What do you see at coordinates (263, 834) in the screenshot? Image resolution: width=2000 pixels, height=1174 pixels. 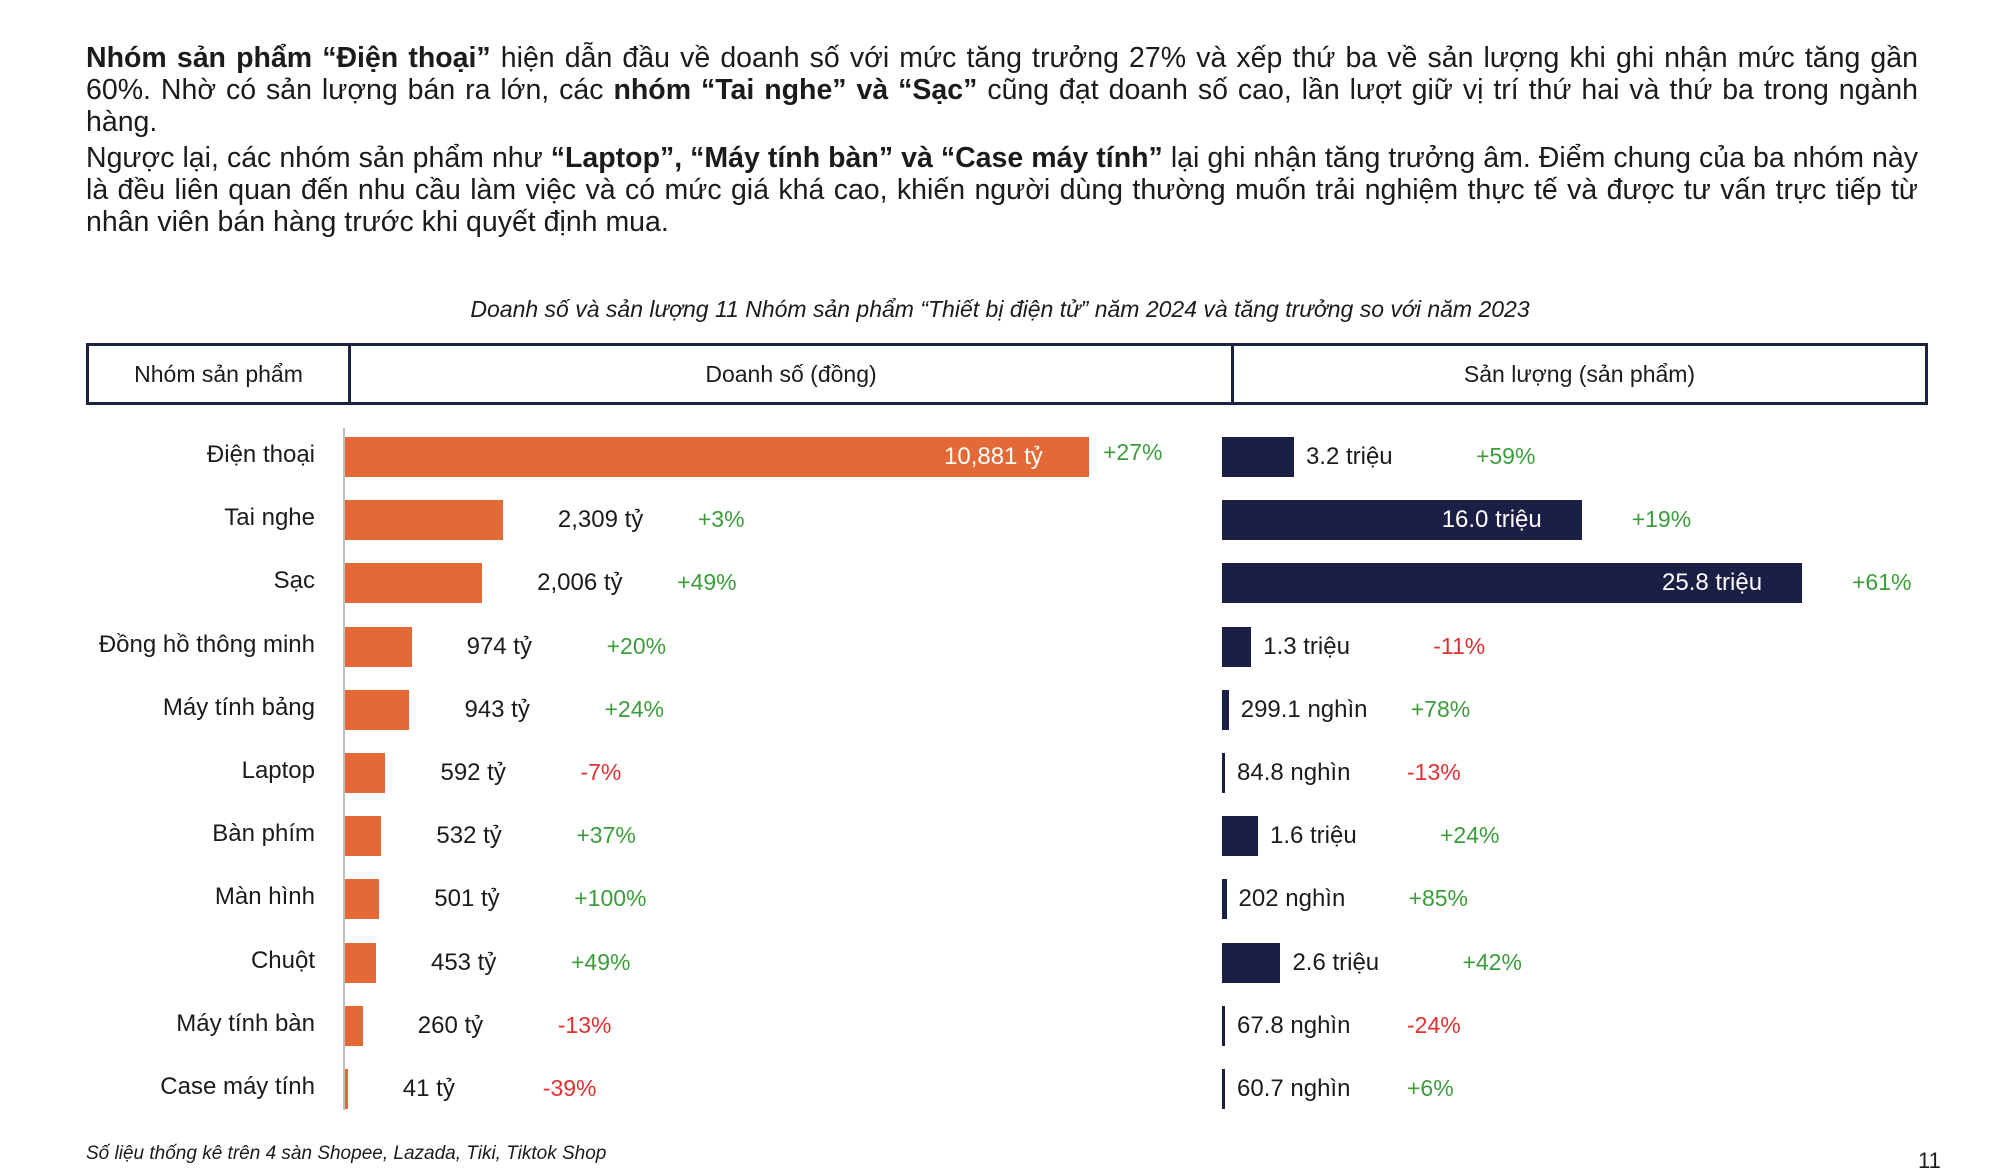 I see `category-label: Bàn phím` at bounding box center [263, 834].